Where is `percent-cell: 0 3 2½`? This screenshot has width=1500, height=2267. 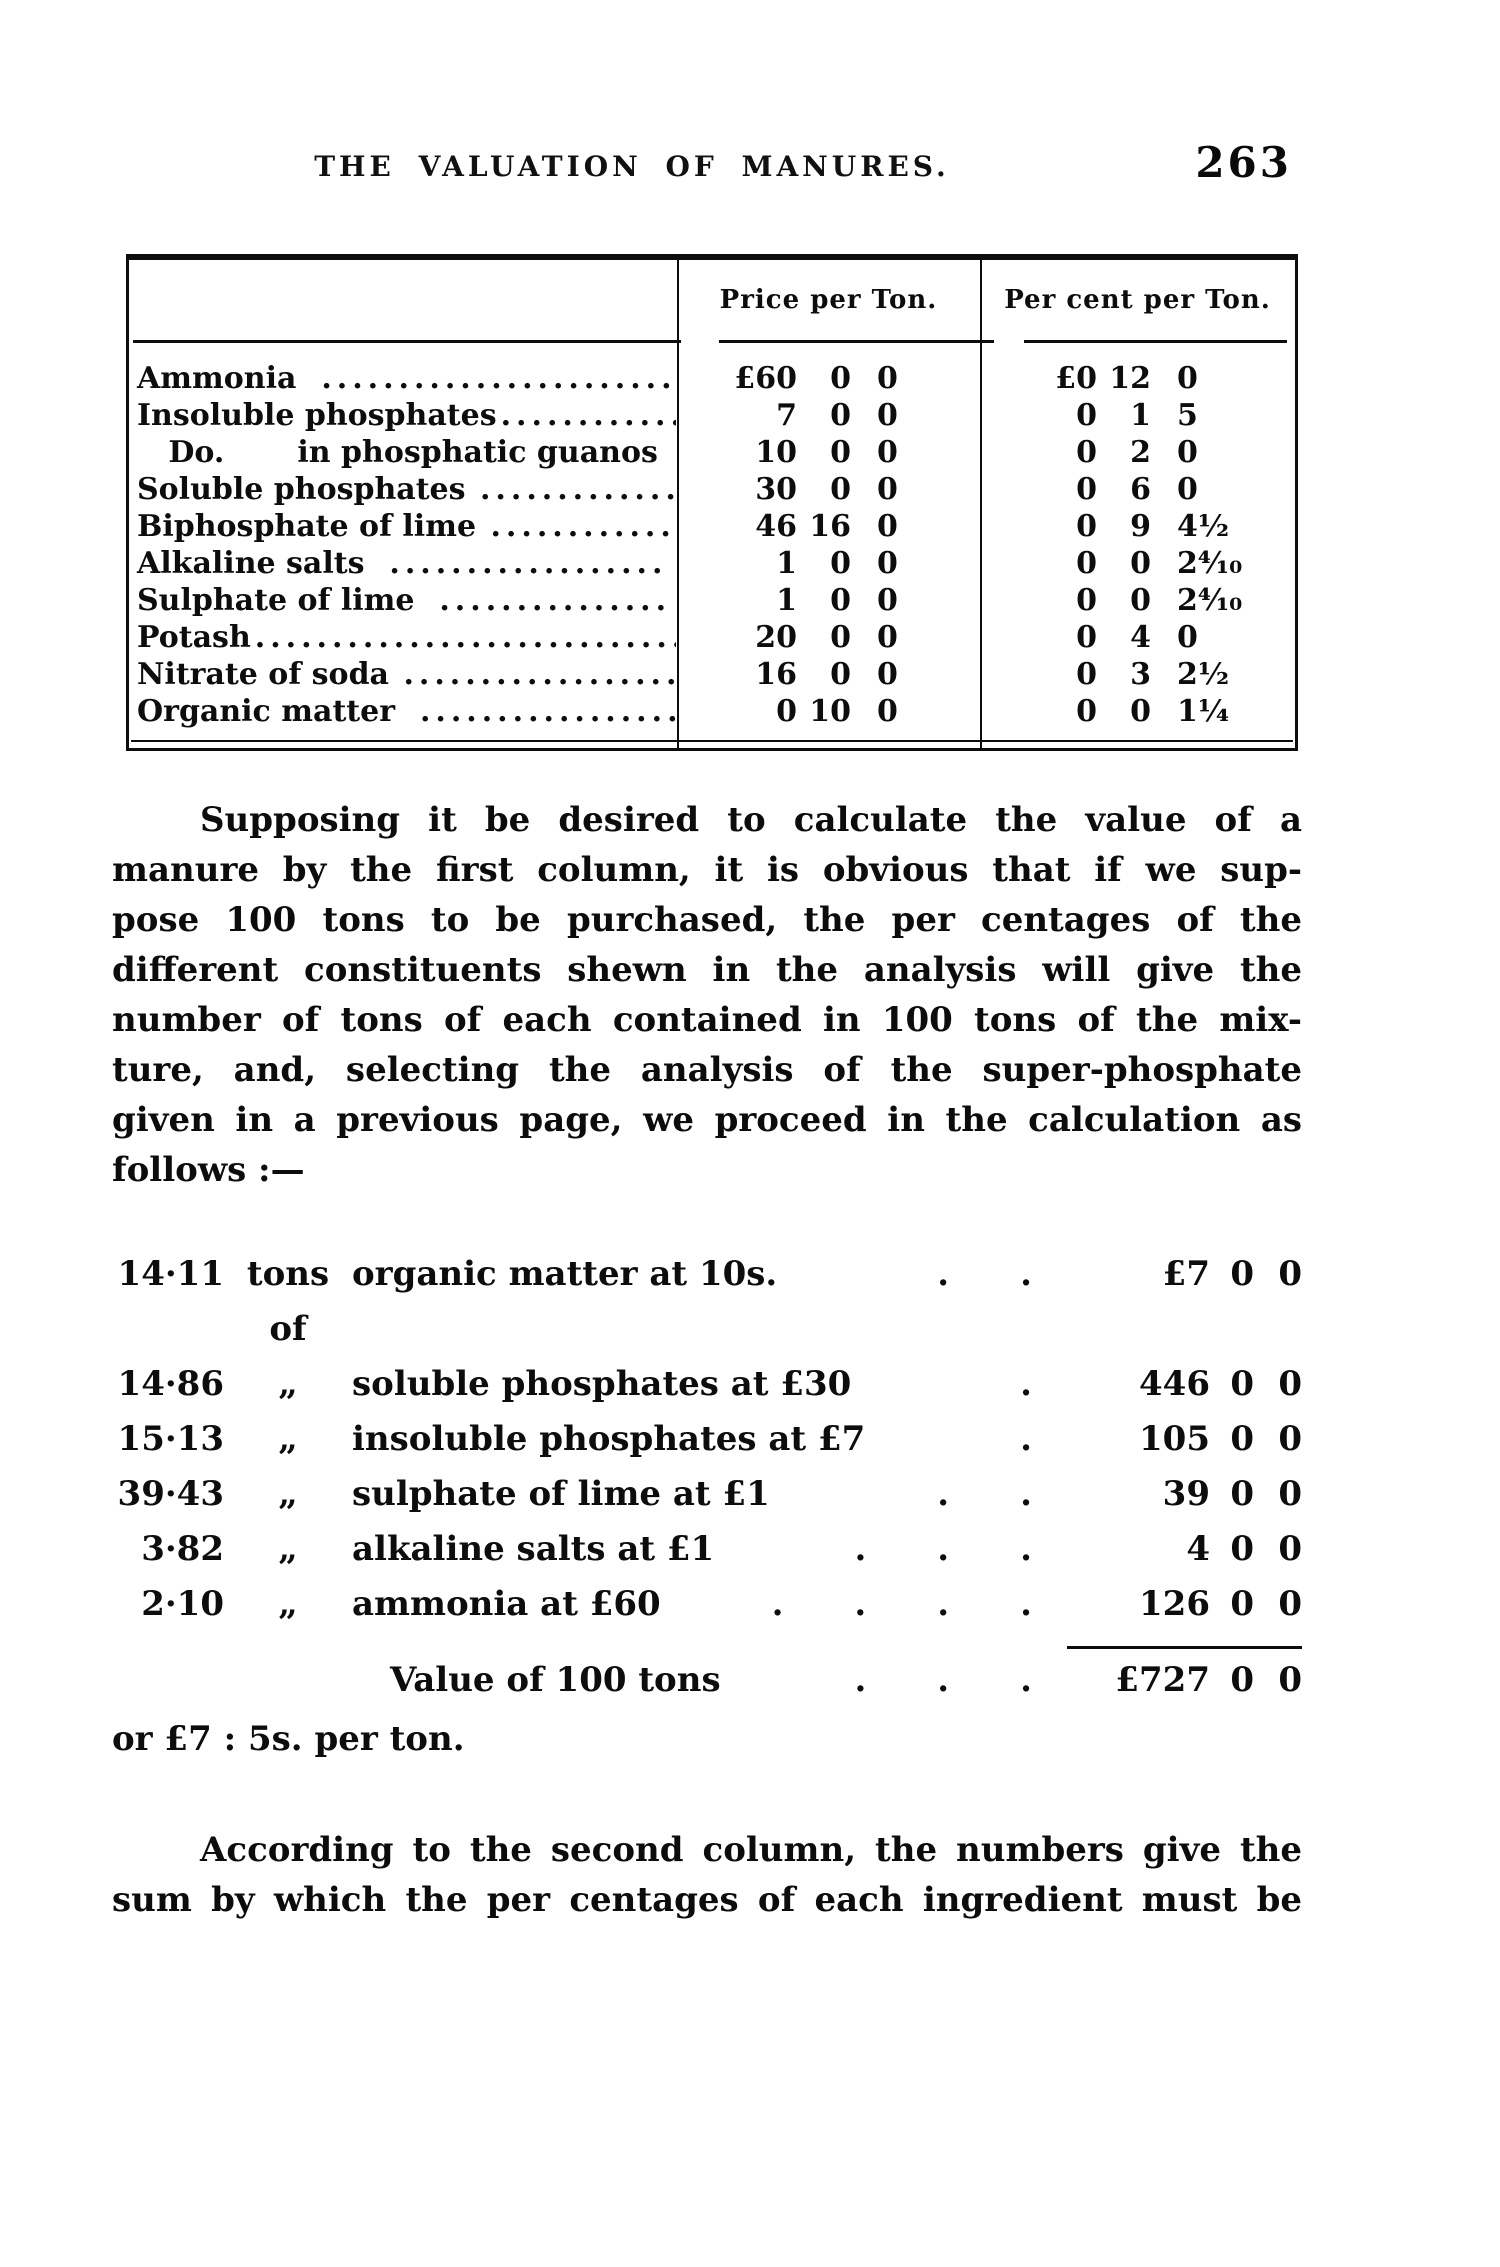 percent-cell: 0 3 2½ is located at coordinates (1137, 674).